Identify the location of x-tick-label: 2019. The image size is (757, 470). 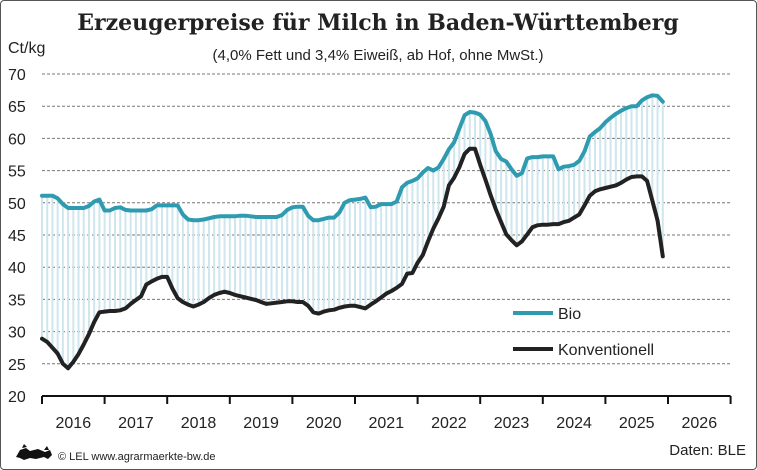
(261, 423).